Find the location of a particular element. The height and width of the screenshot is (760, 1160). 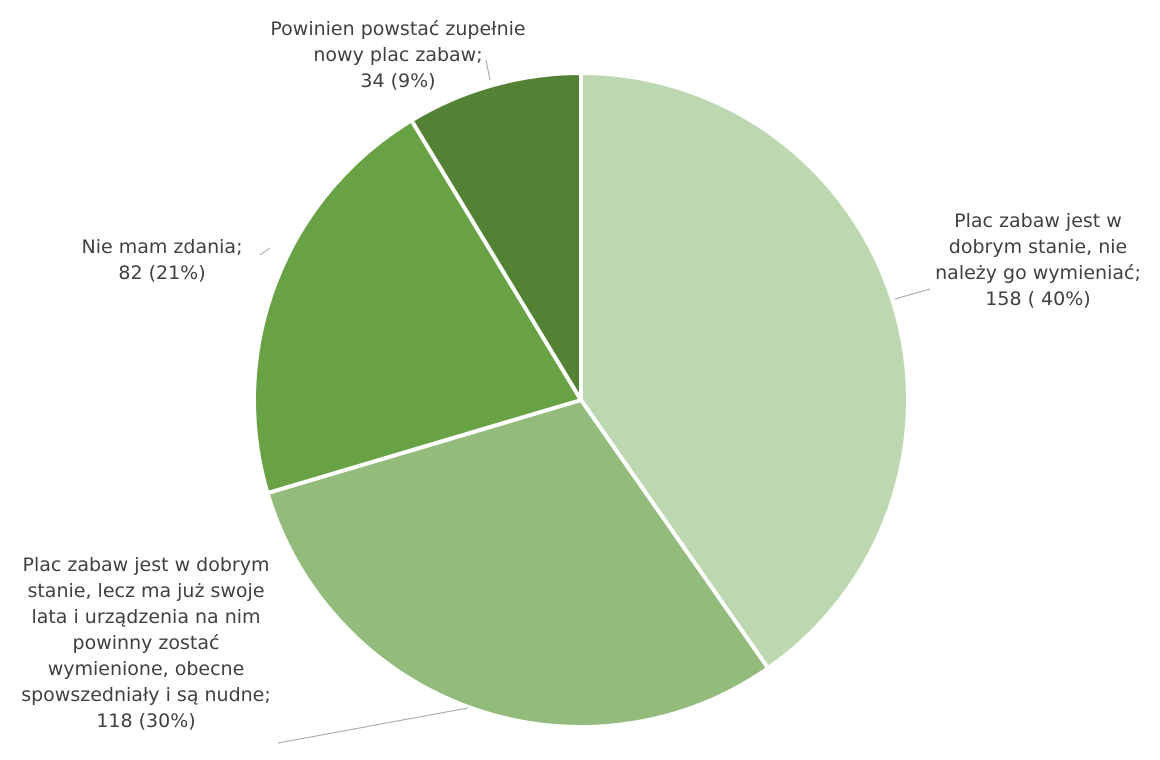

slice-label-text: Nie mam zdania; is located at coordinates (162, 247).